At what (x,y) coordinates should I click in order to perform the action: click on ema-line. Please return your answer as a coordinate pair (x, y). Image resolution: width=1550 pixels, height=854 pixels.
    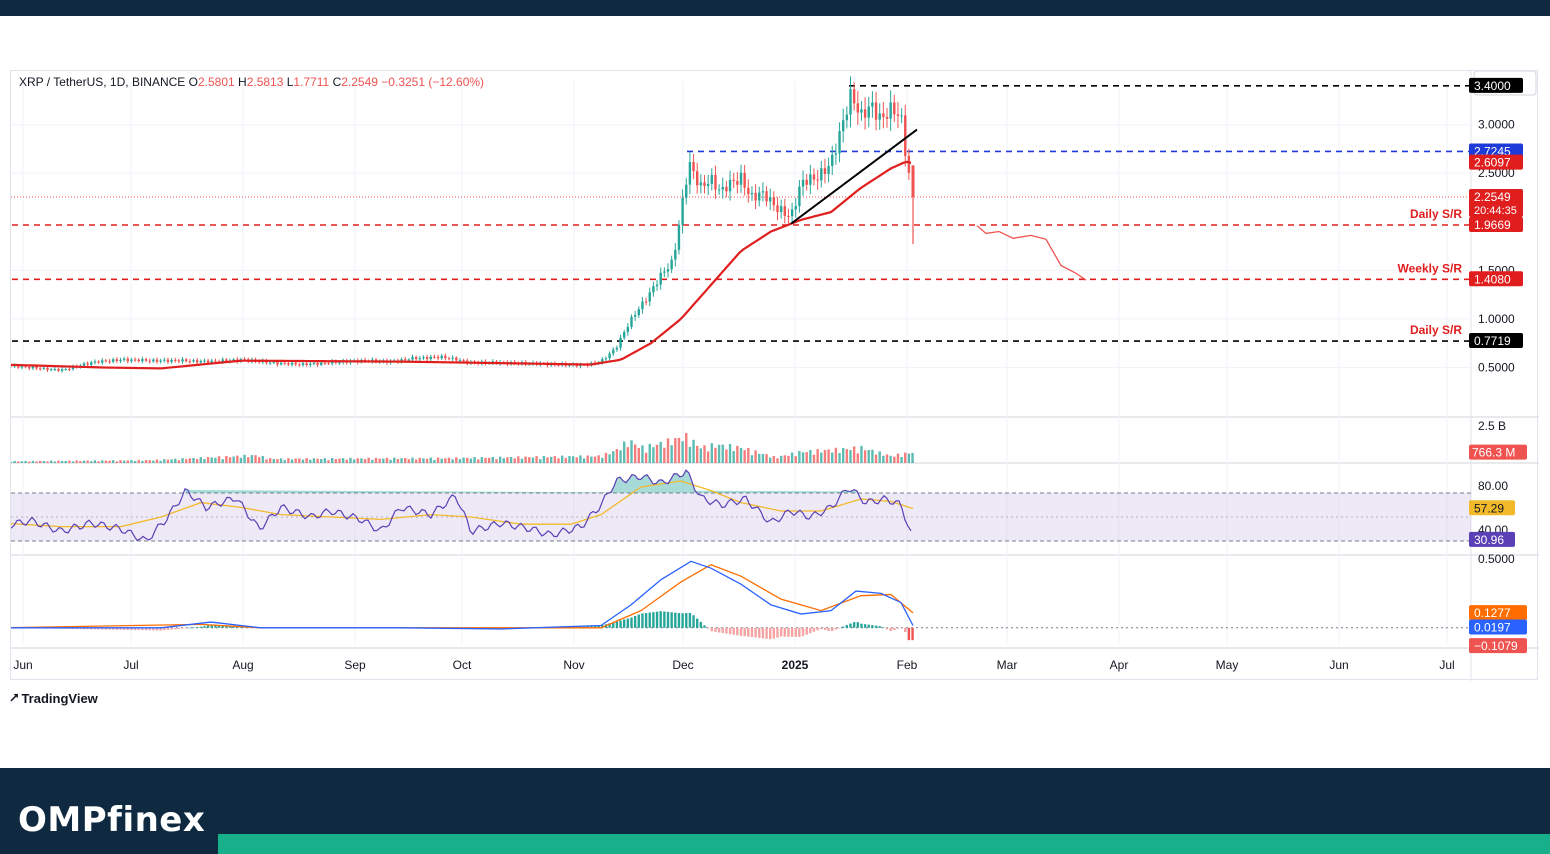
    Looking at the image, I should click on (461, 265).